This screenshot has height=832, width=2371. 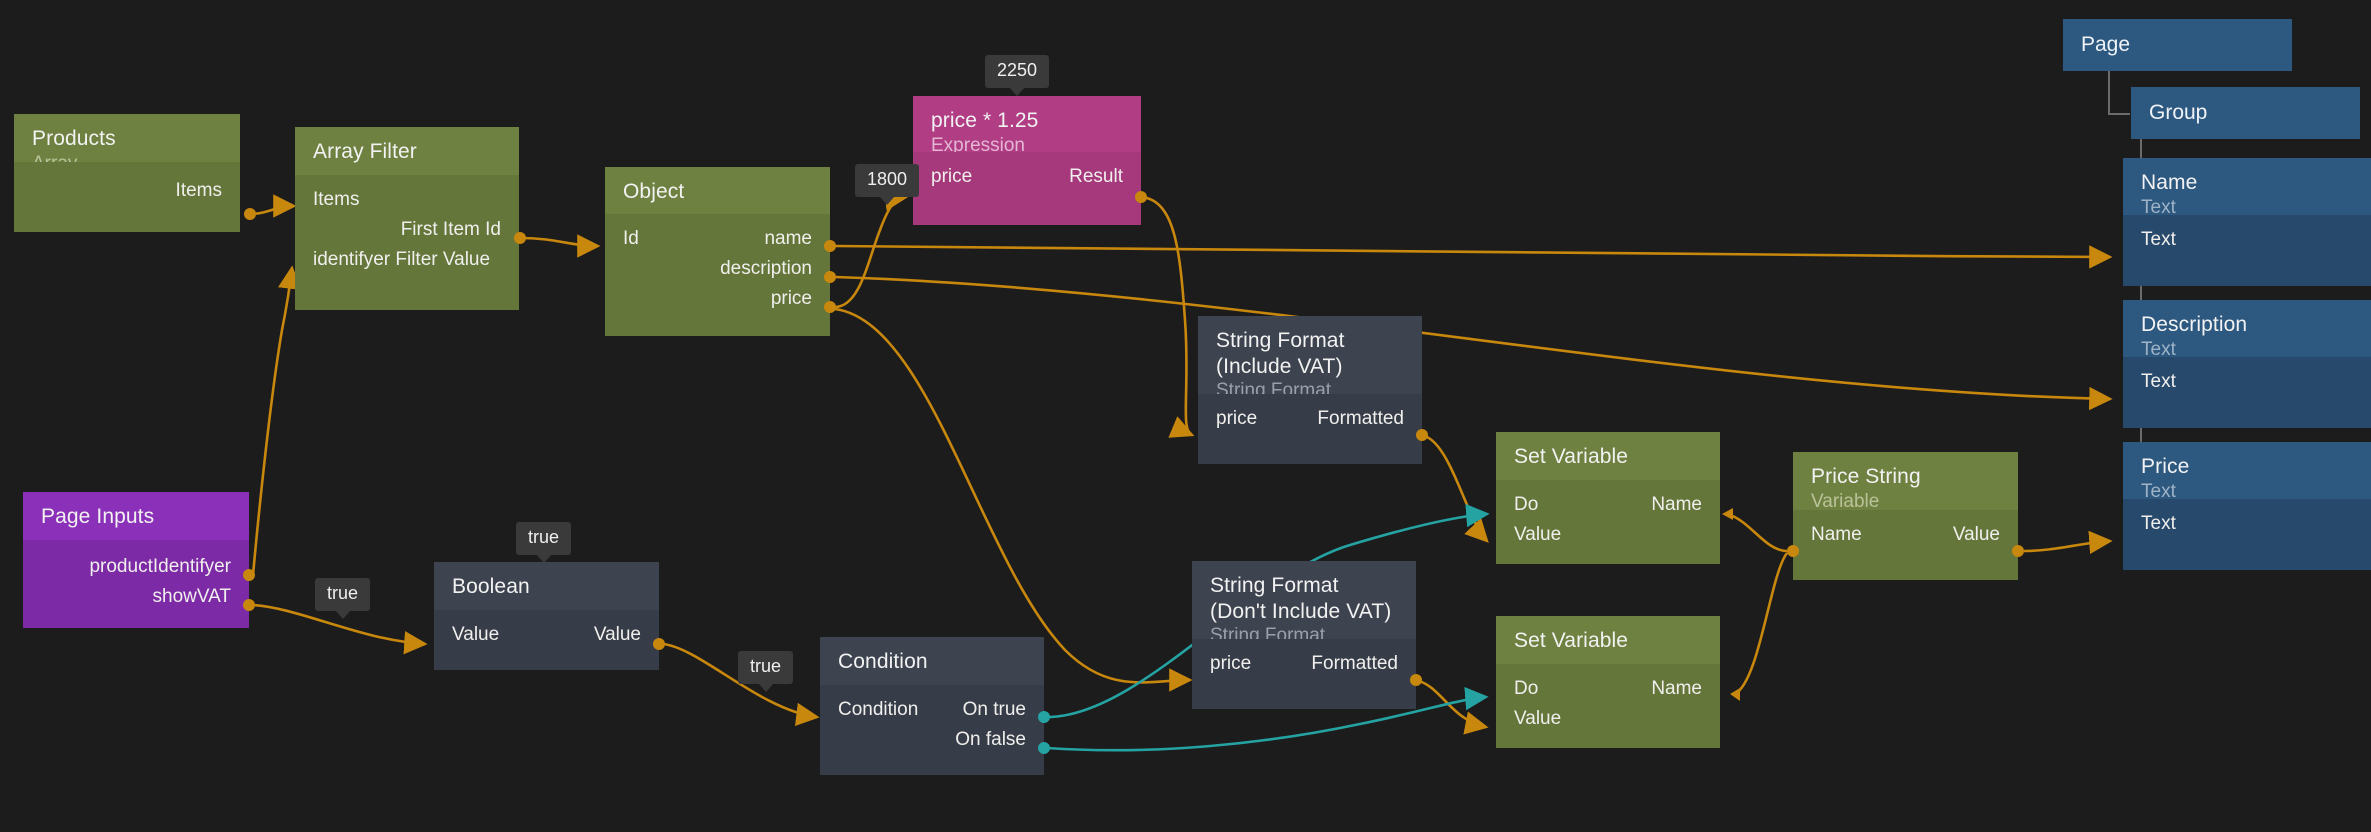 I want to click on port-dot-price-string-name, so click(x=1793, y=551).